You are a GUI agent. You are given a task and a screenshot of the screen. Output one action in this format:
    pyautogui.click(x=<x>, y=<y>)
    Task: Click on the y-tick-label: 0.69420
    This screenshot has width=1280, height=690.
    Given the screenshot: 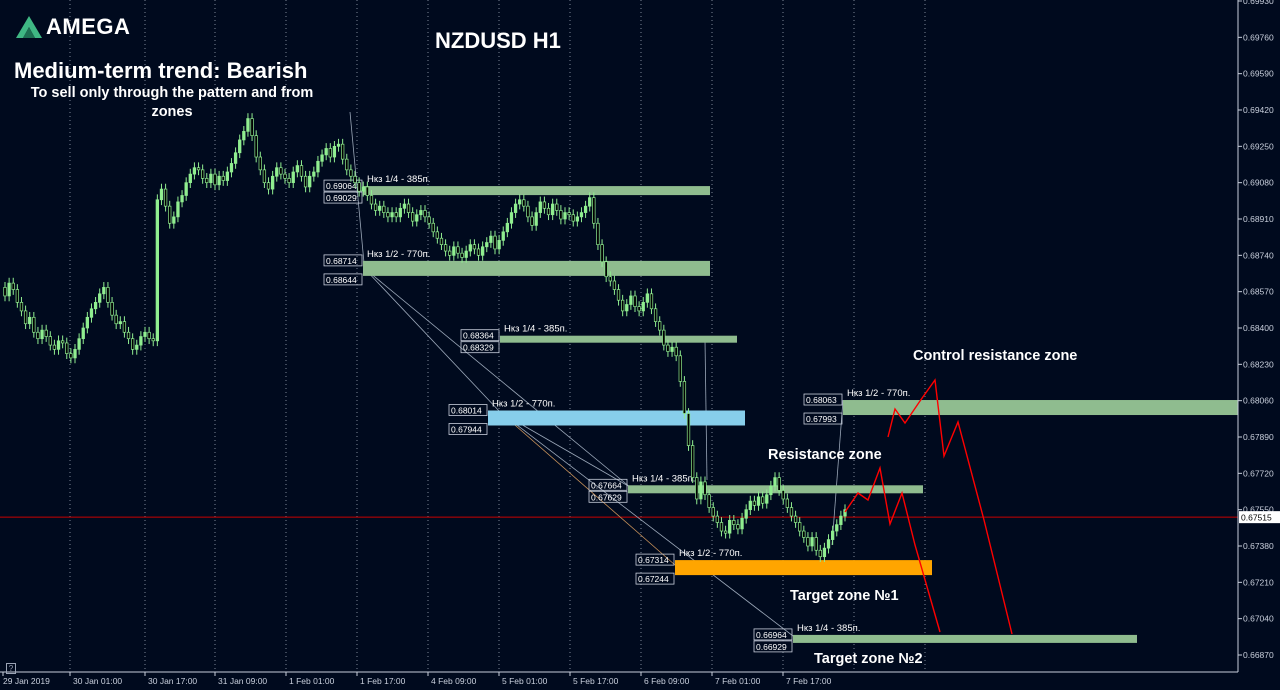 What is the action you would take?
    pyautogui.click(x=1258, y=110)
    